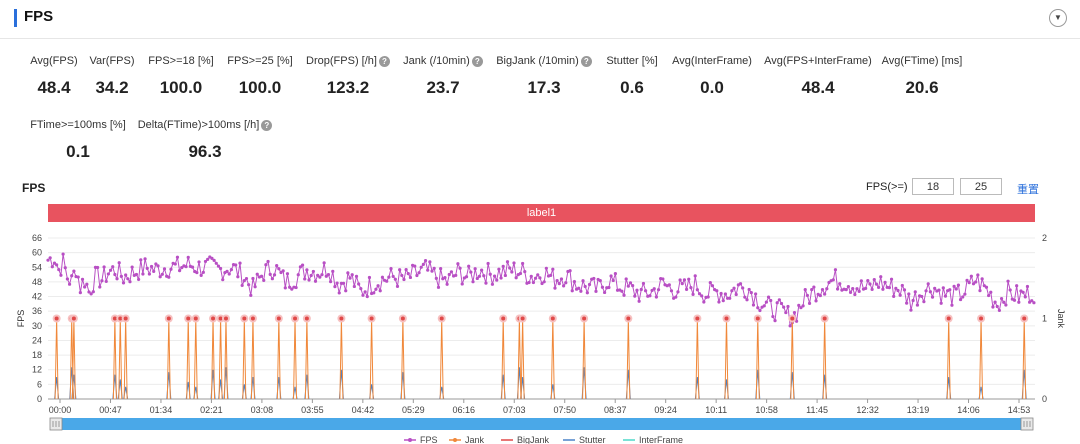 This screenshot has width=1080, height=444. I want to click on legend-item: Stutter, so click(592, 439).